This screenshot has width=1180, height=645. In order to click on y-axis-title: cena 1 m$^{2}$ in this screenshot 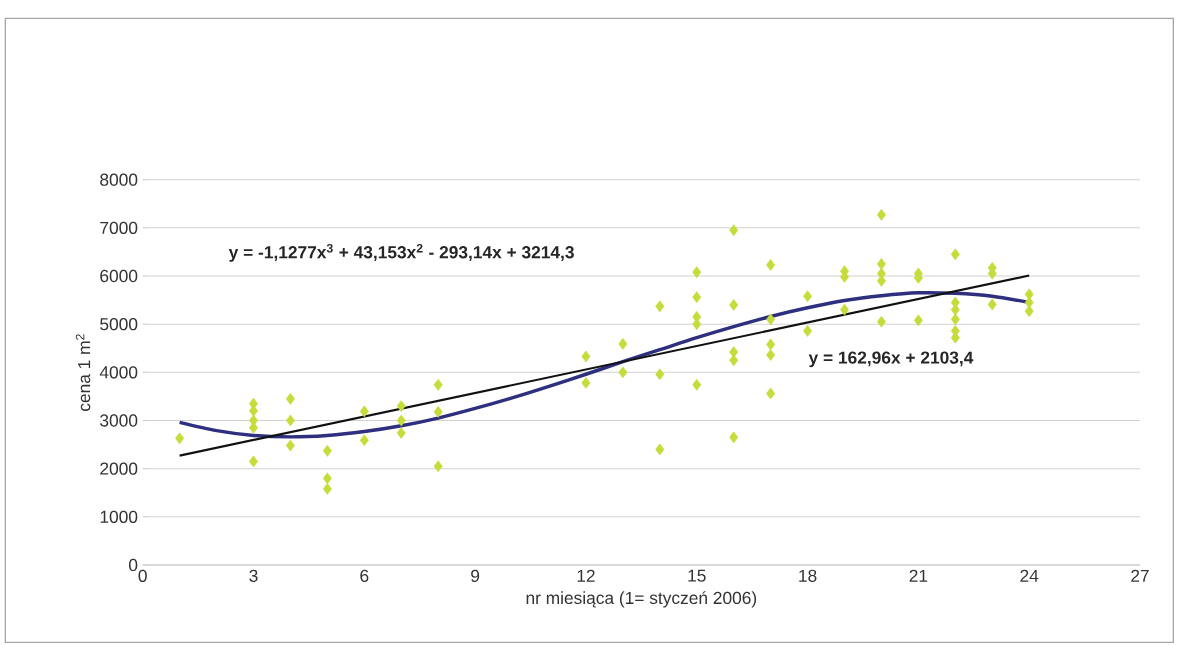, I will do `click(83, 372)`.